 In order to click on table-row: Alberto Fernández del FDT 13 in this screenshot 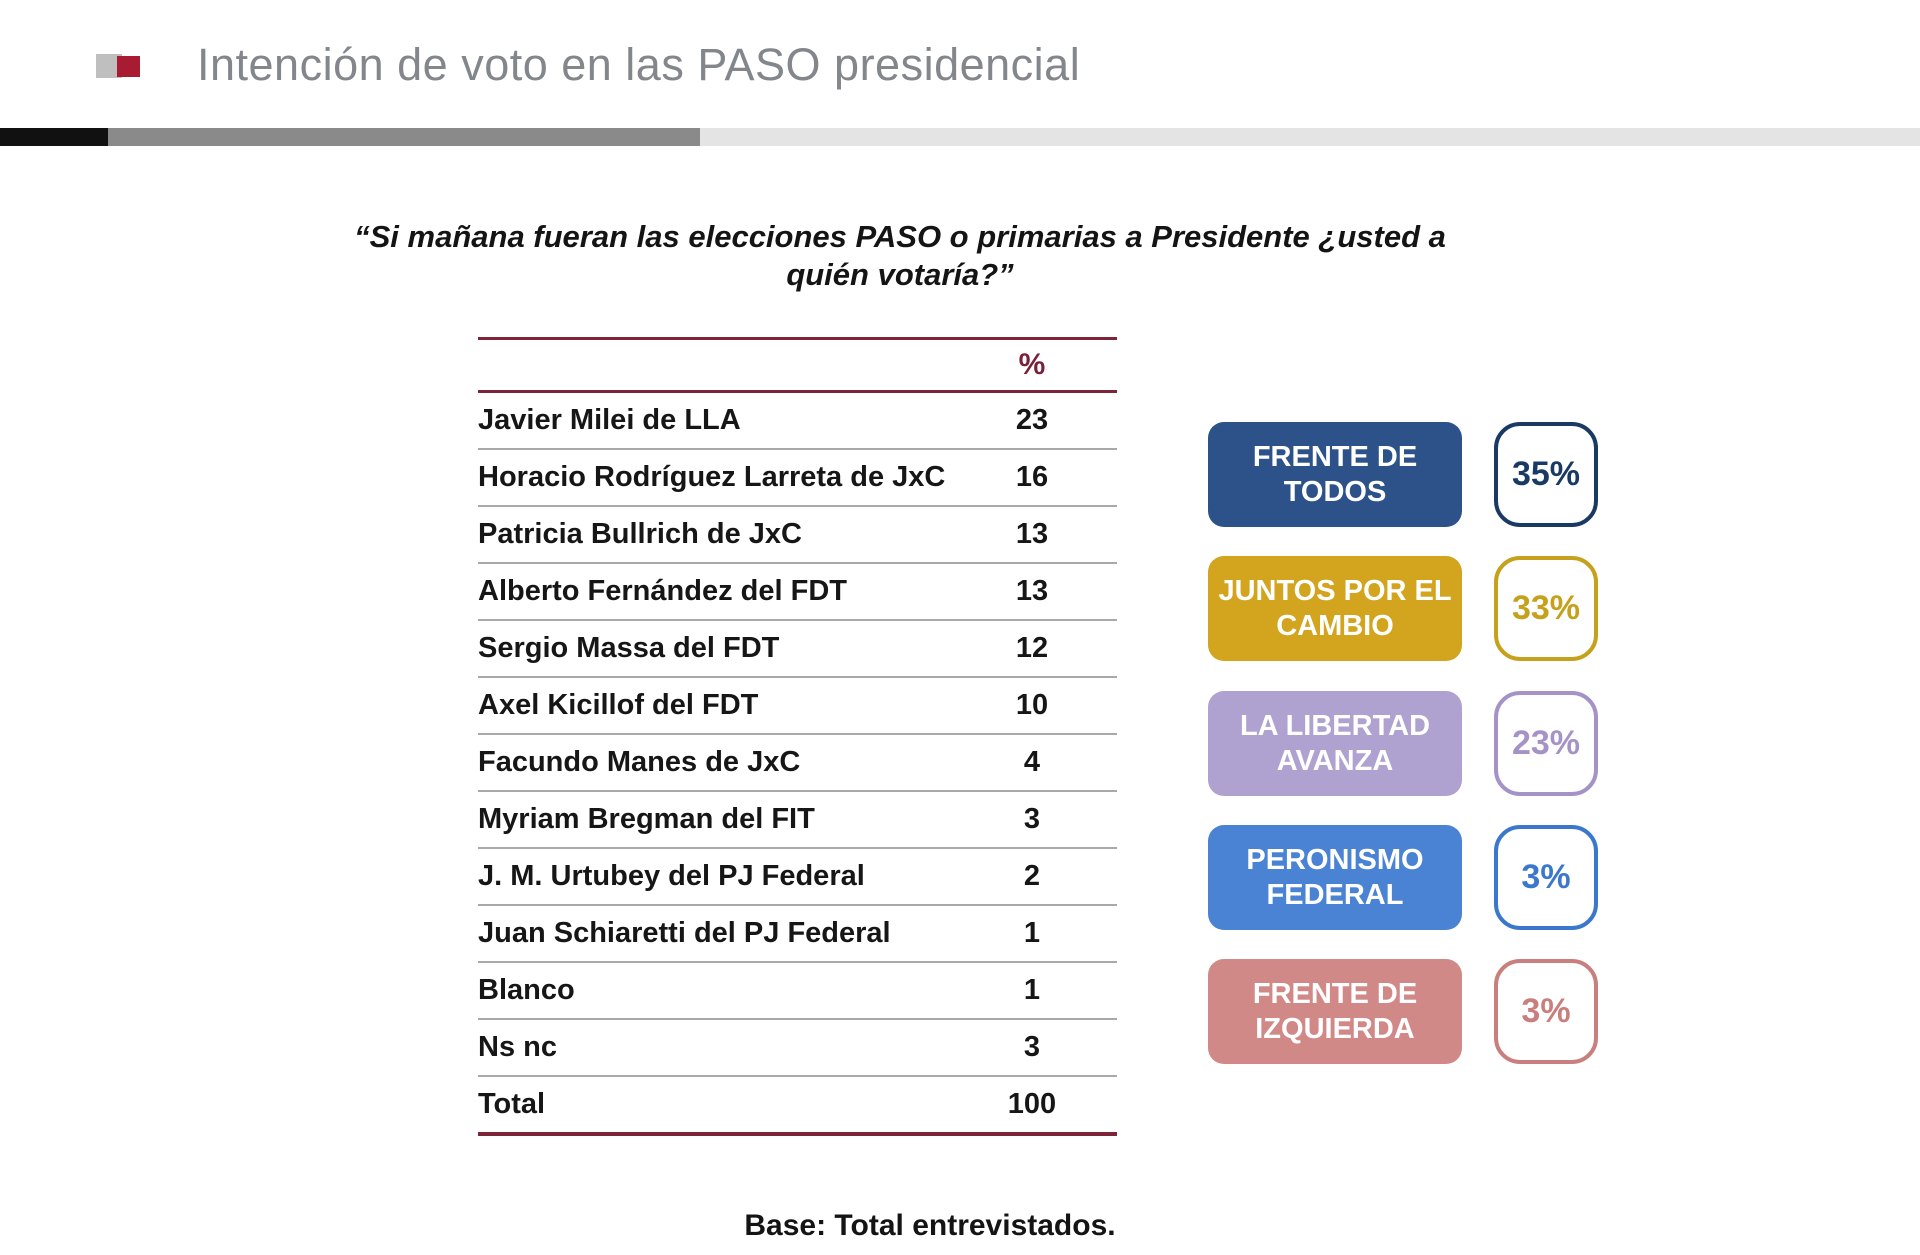, I will do `click(797, 592)`.